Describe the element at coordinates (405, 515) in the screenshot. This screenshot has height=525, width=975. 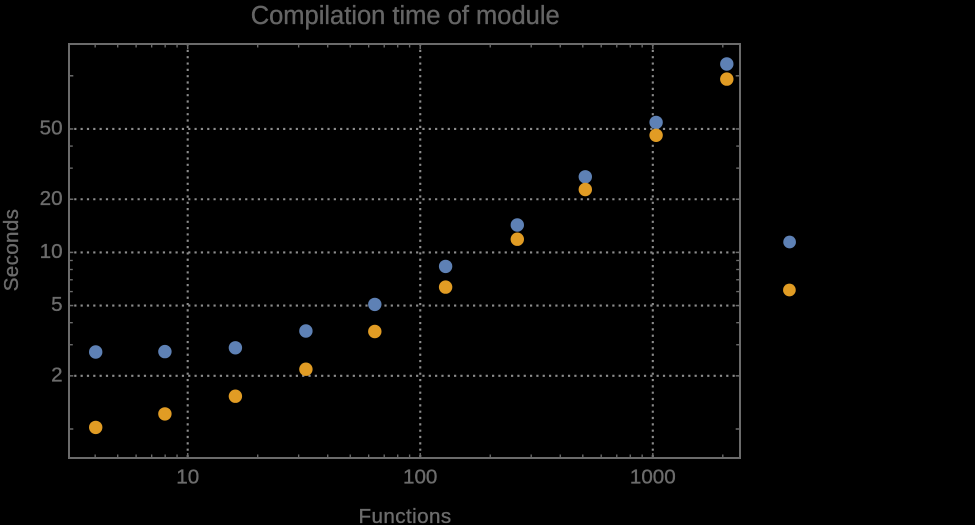
I see `svg-text: Functions` at that location.